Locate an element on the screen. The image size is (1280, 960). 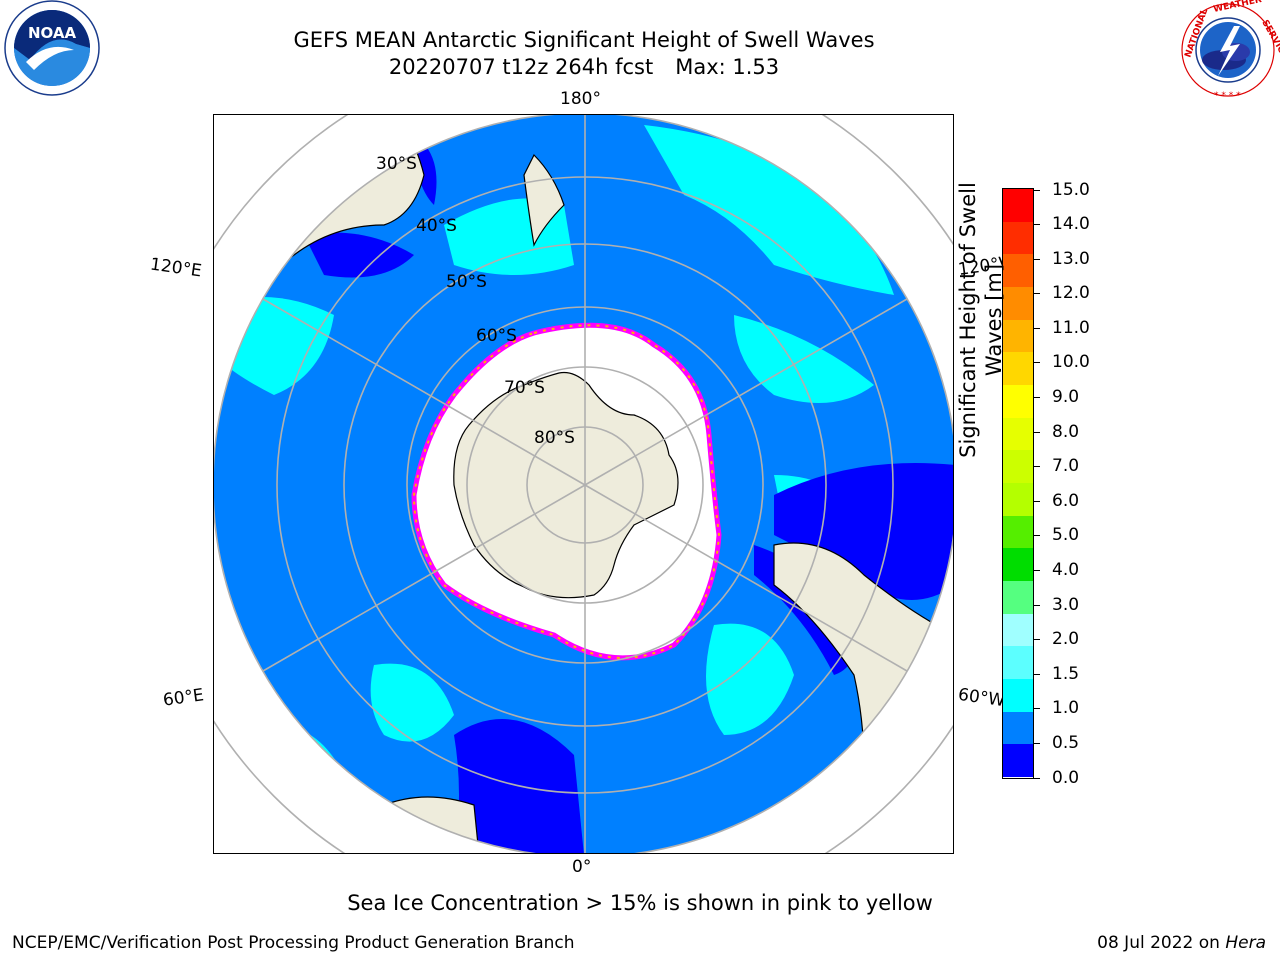
lon-label-0: 0° is located at coordinates (582, 867).